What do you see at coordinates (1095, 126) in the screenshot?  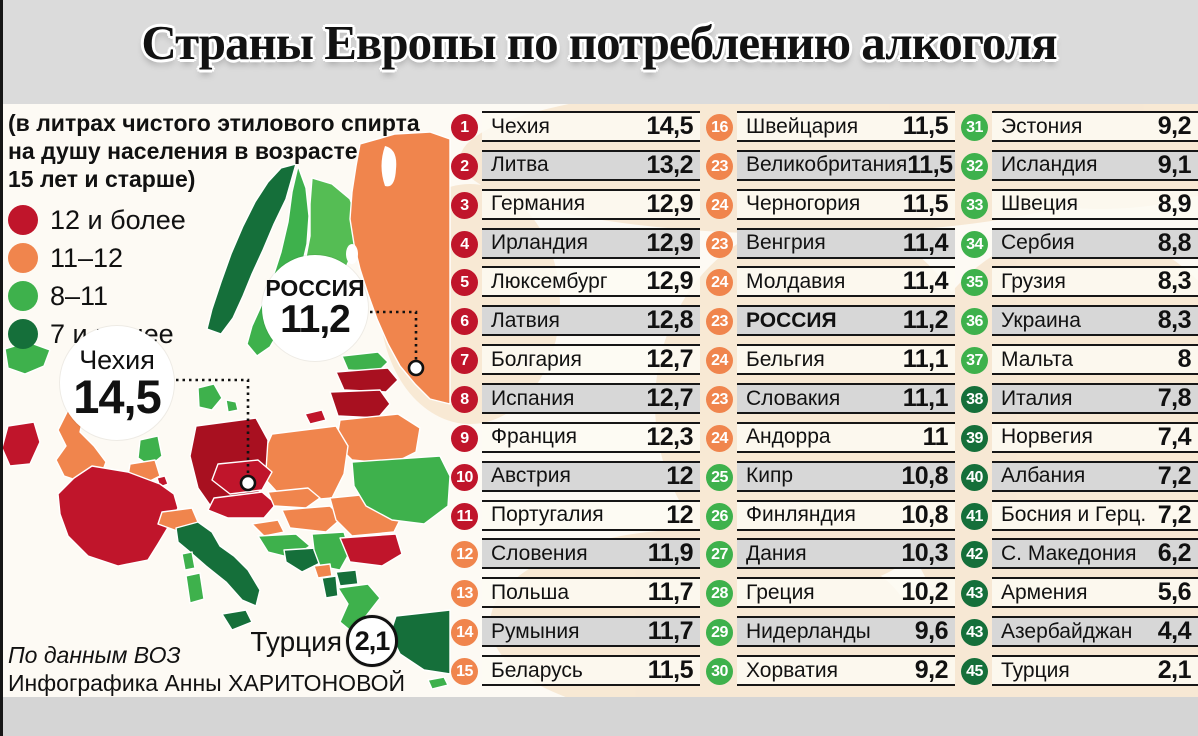 I see `row-bar: Эстония 9,2` at bounding box center [1095, 126].